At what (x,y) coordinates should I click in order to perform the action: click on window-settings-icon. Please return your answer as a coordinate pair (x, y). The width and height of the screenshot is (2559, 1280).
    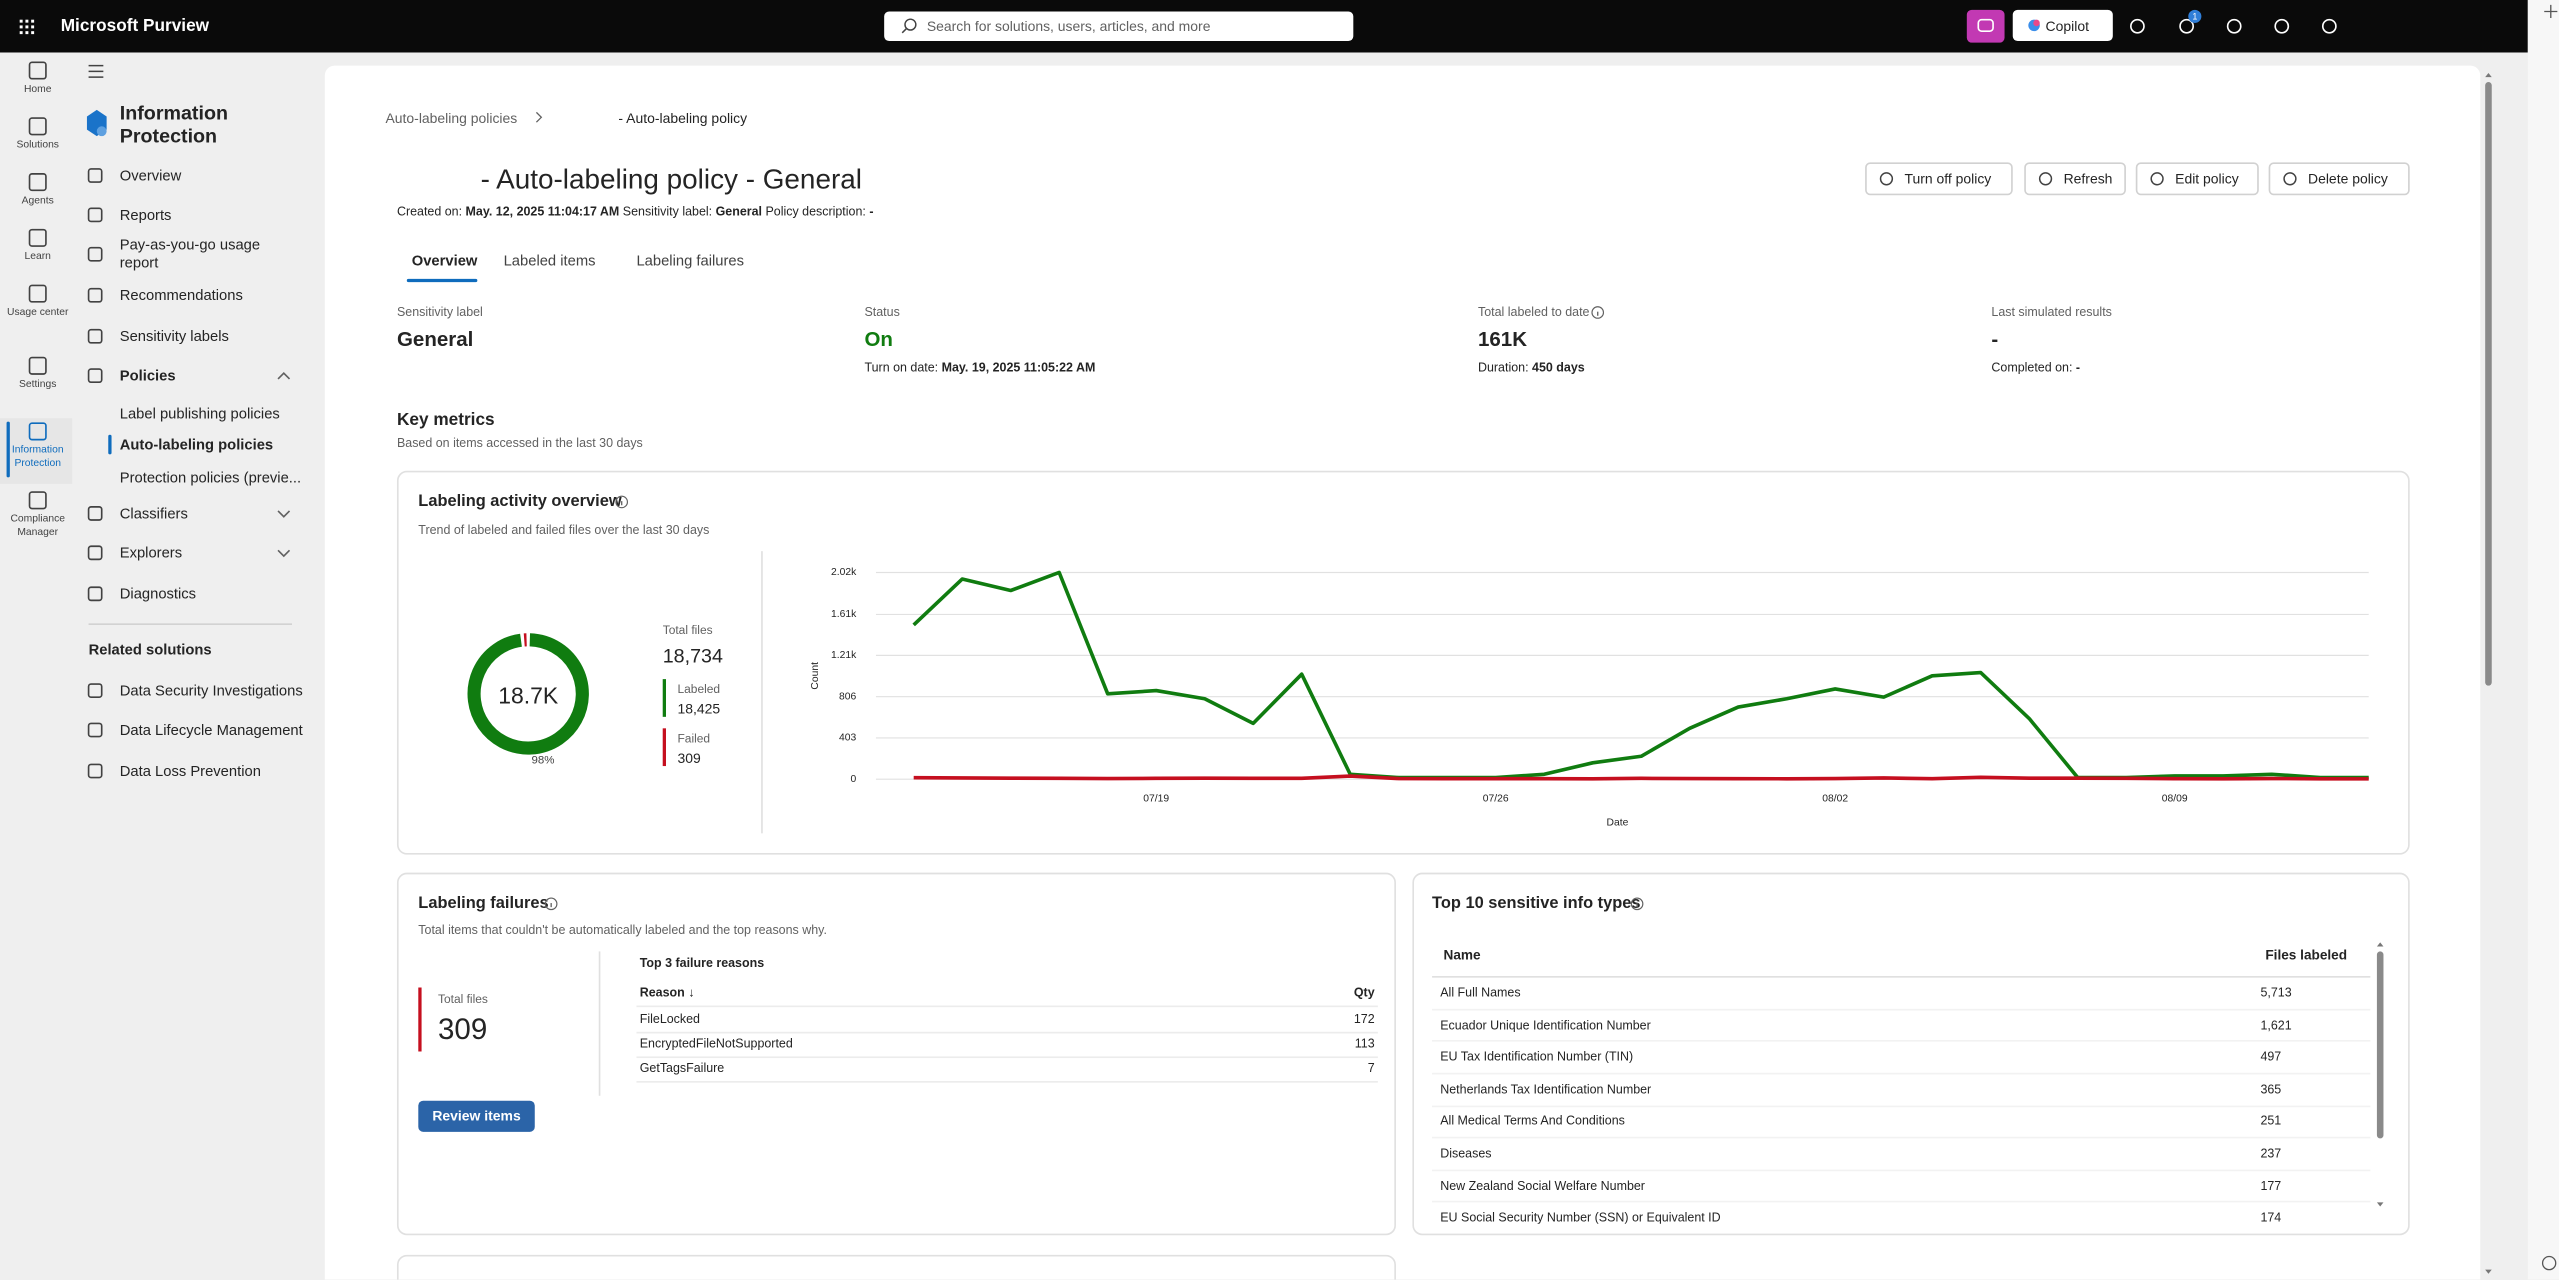
    Looking at the image, I should click on (2549, 1263).